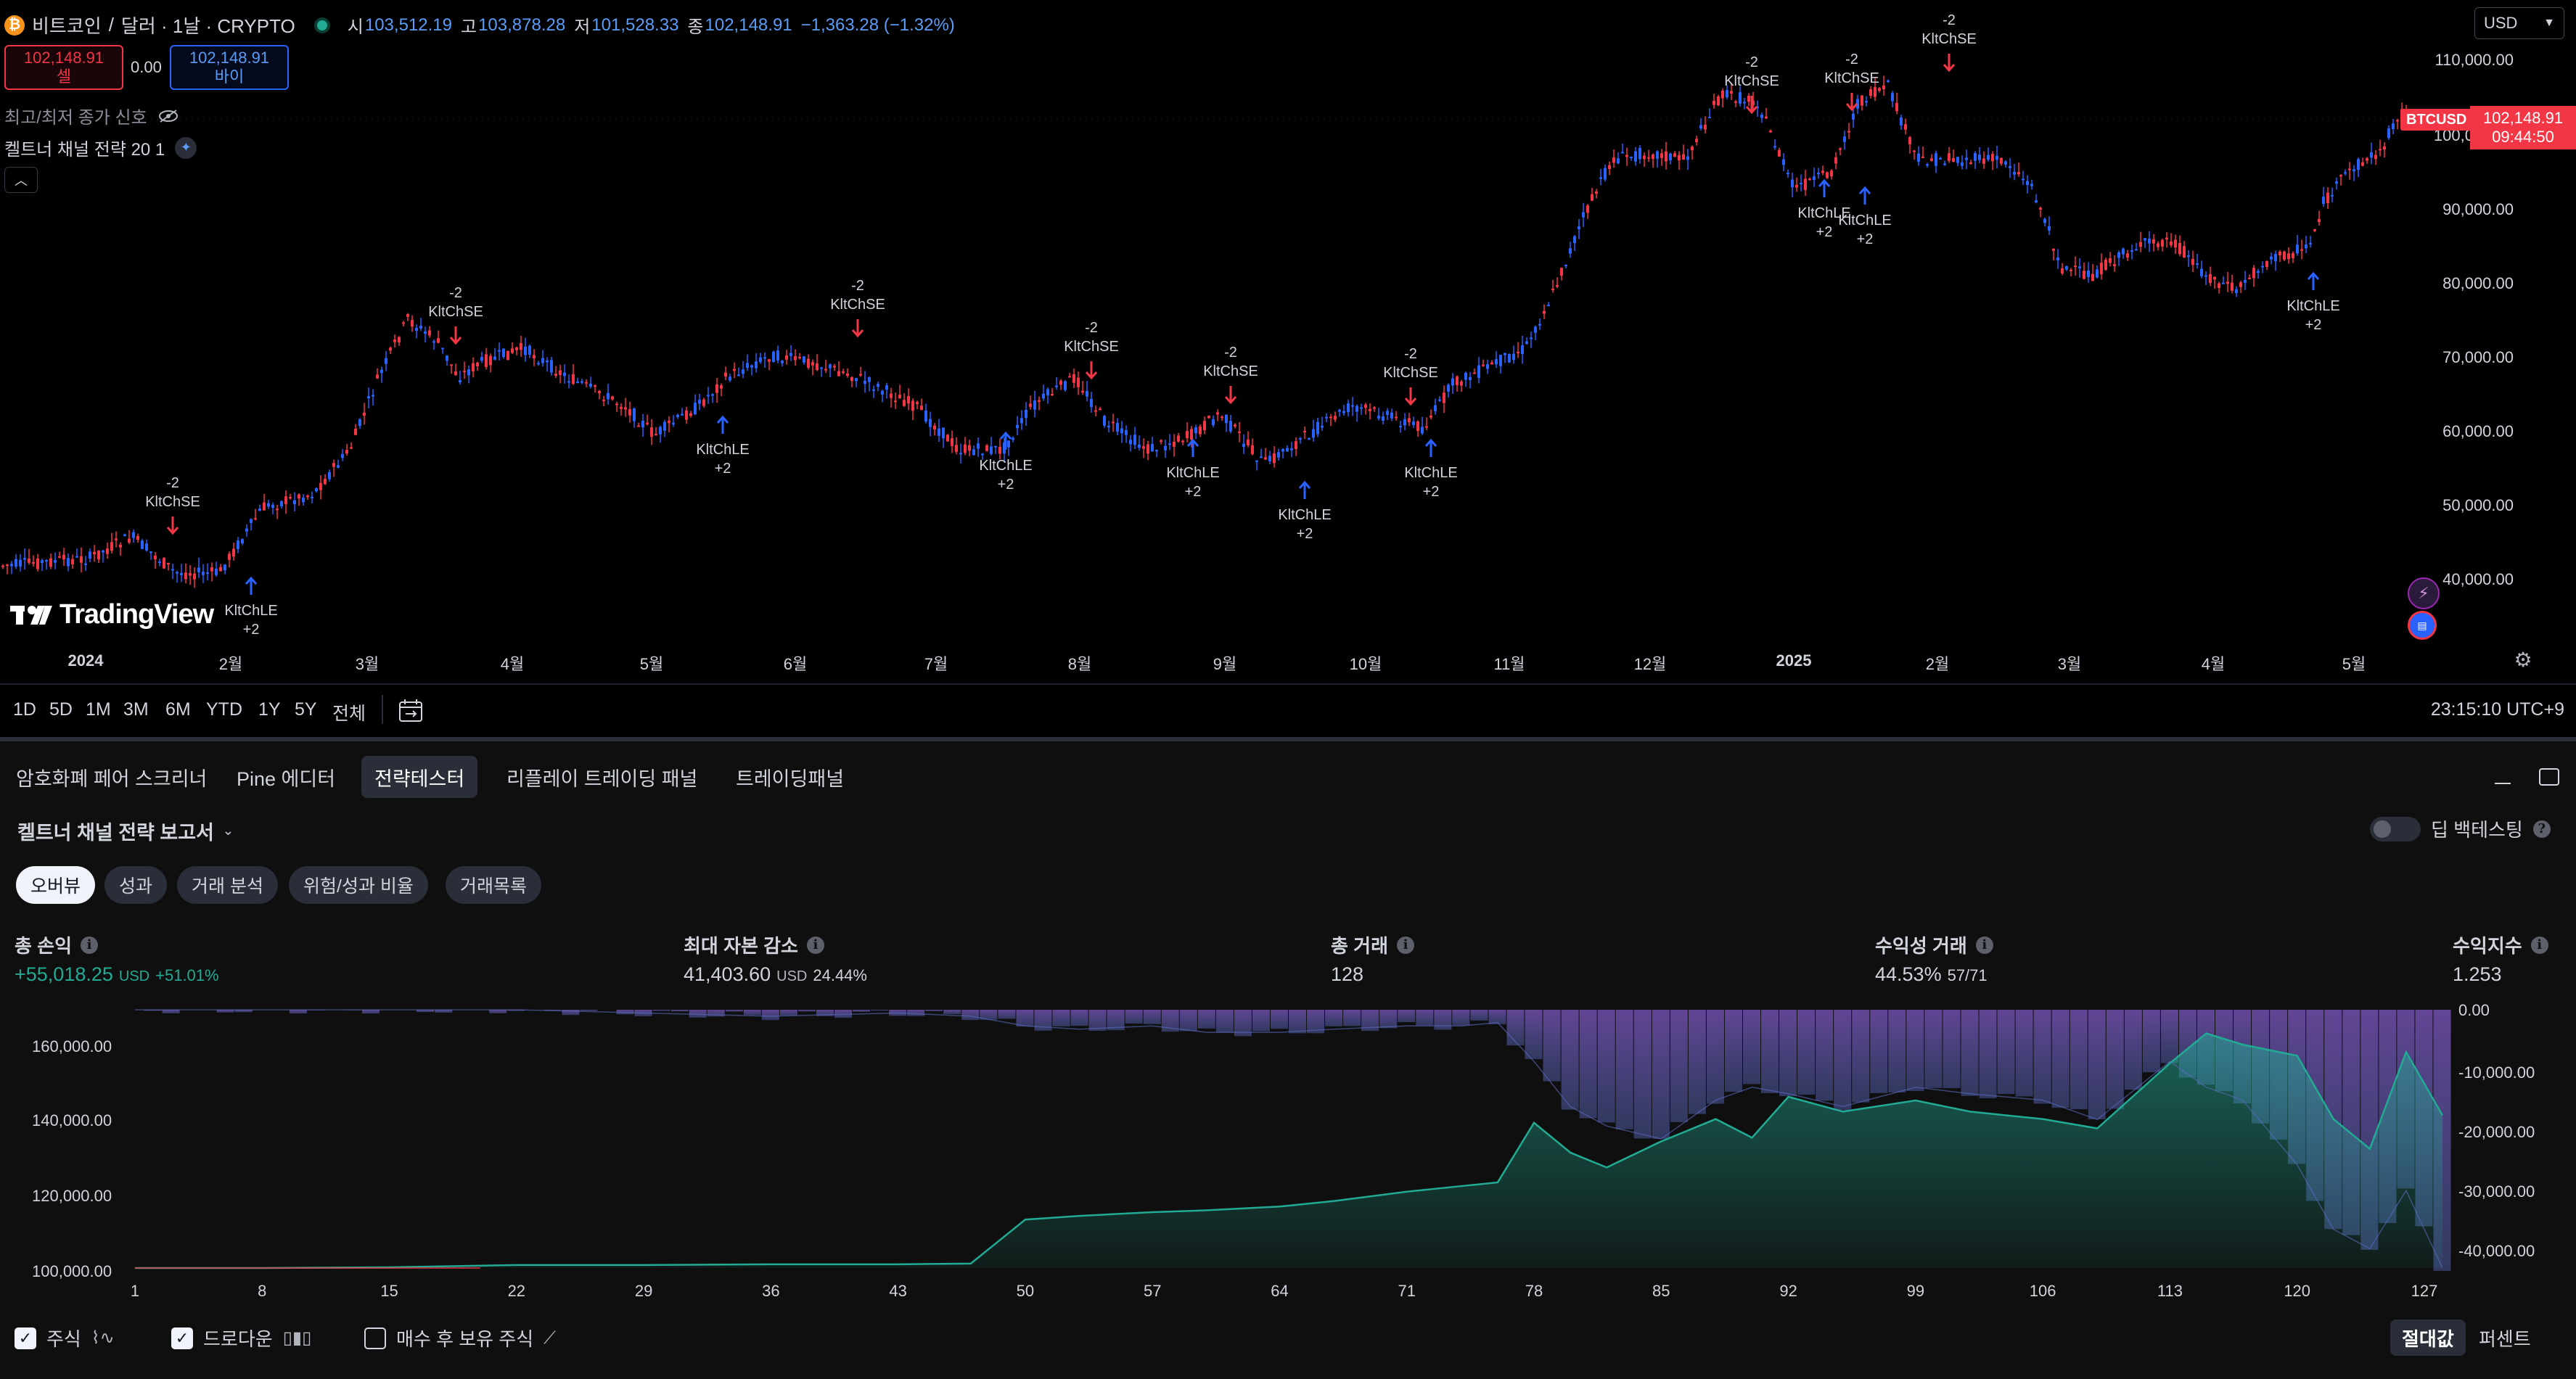 The image size is (2576, 1379). Describe the element at coordinates (2312, 306) in the screenshot. I see `signal-name: KltChLE` at that location.